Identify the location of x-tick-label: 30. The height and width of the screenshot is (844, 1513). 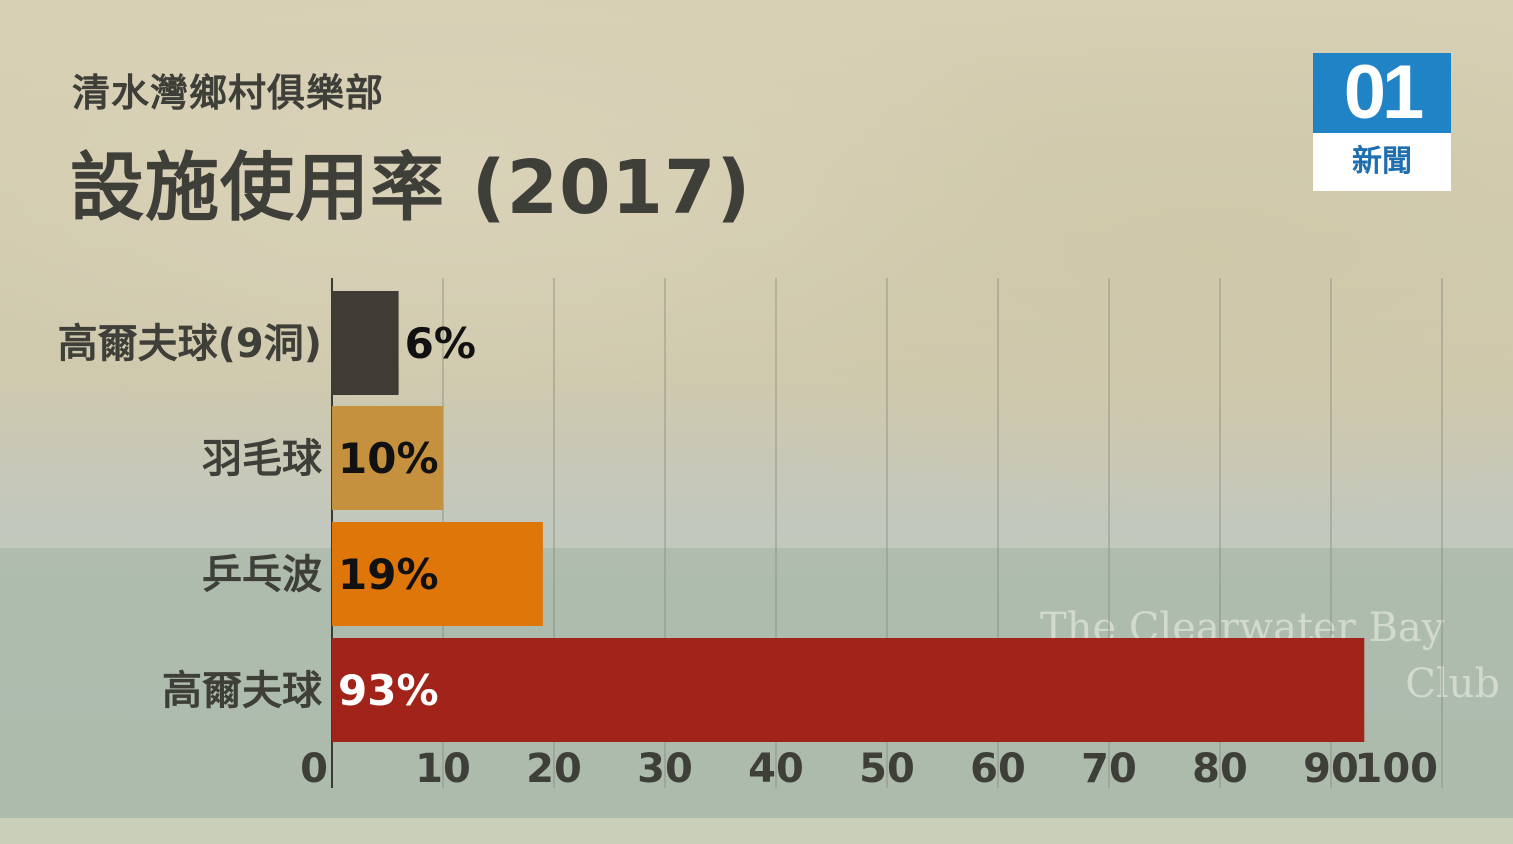
(665, 769).